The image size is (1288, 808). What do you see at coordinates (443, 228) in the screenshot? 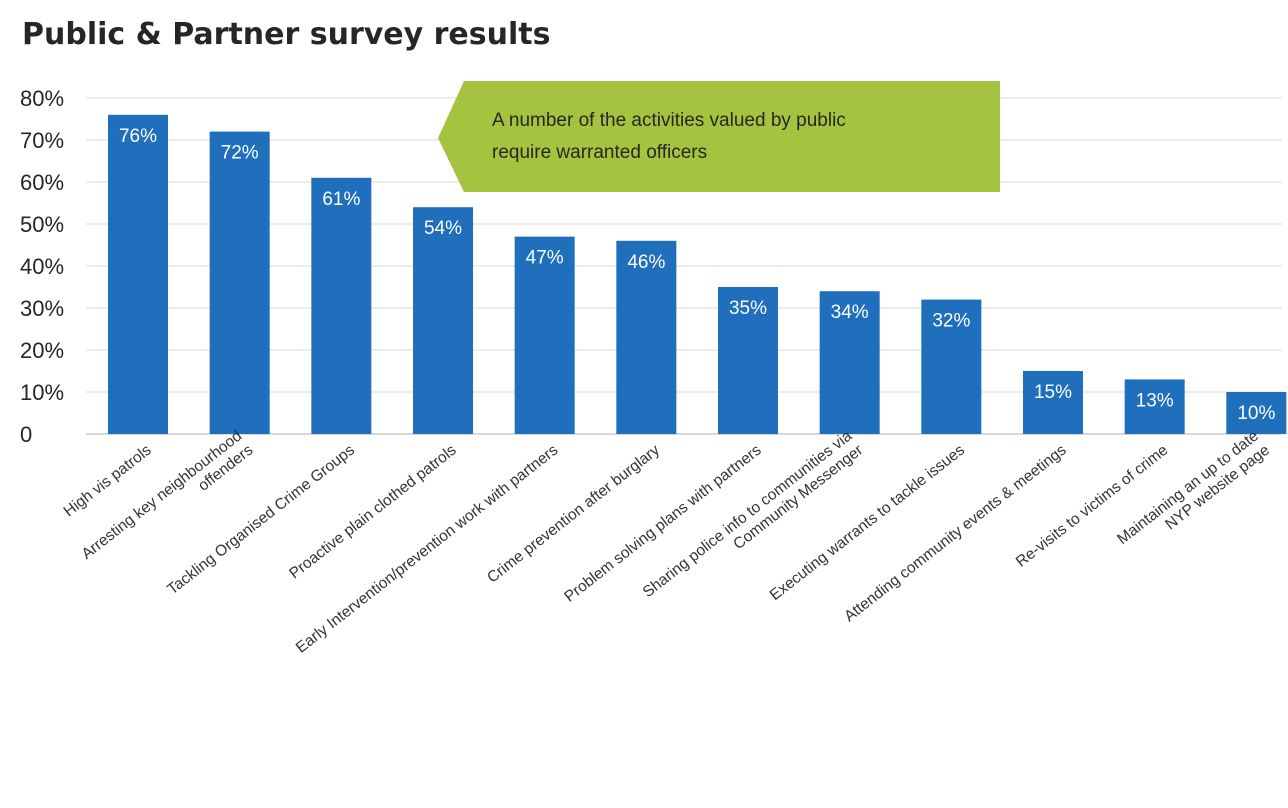
I see `data-label: 54%` at bounding box center [443, 228].